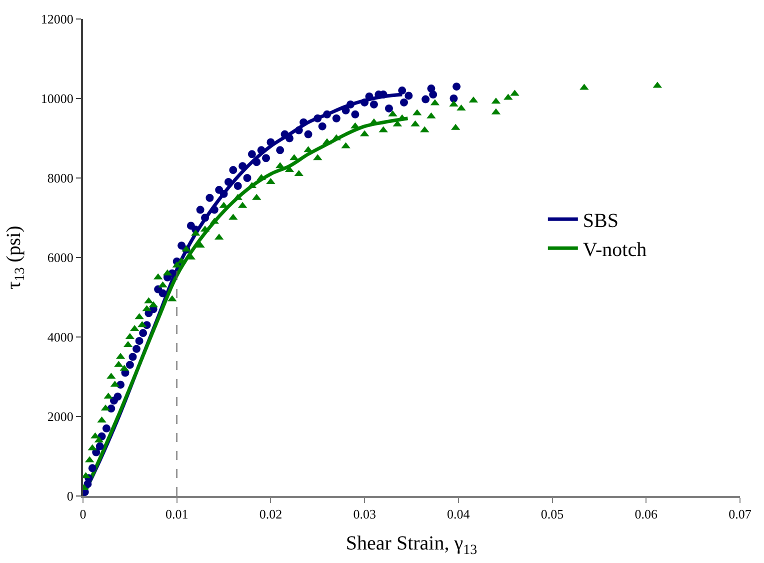 The image size is (764, 563). What do you see at coordinates (83, 514) in the screenshot?
I see `x-tick-label: 0` at bounding box center [83, 514].